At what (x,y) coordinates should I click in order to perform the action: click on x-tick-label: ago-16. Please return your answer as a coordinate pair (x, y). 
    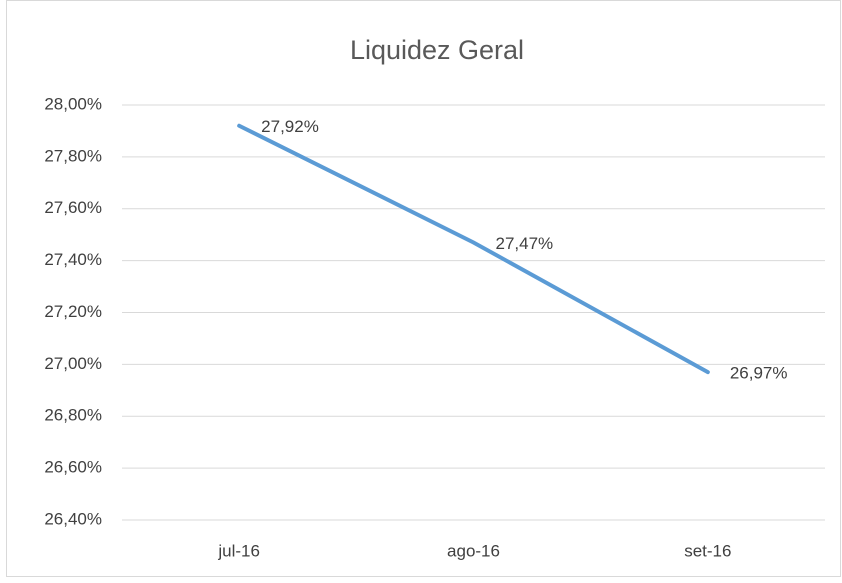
    Looking at the image, I should click on (473, 550).